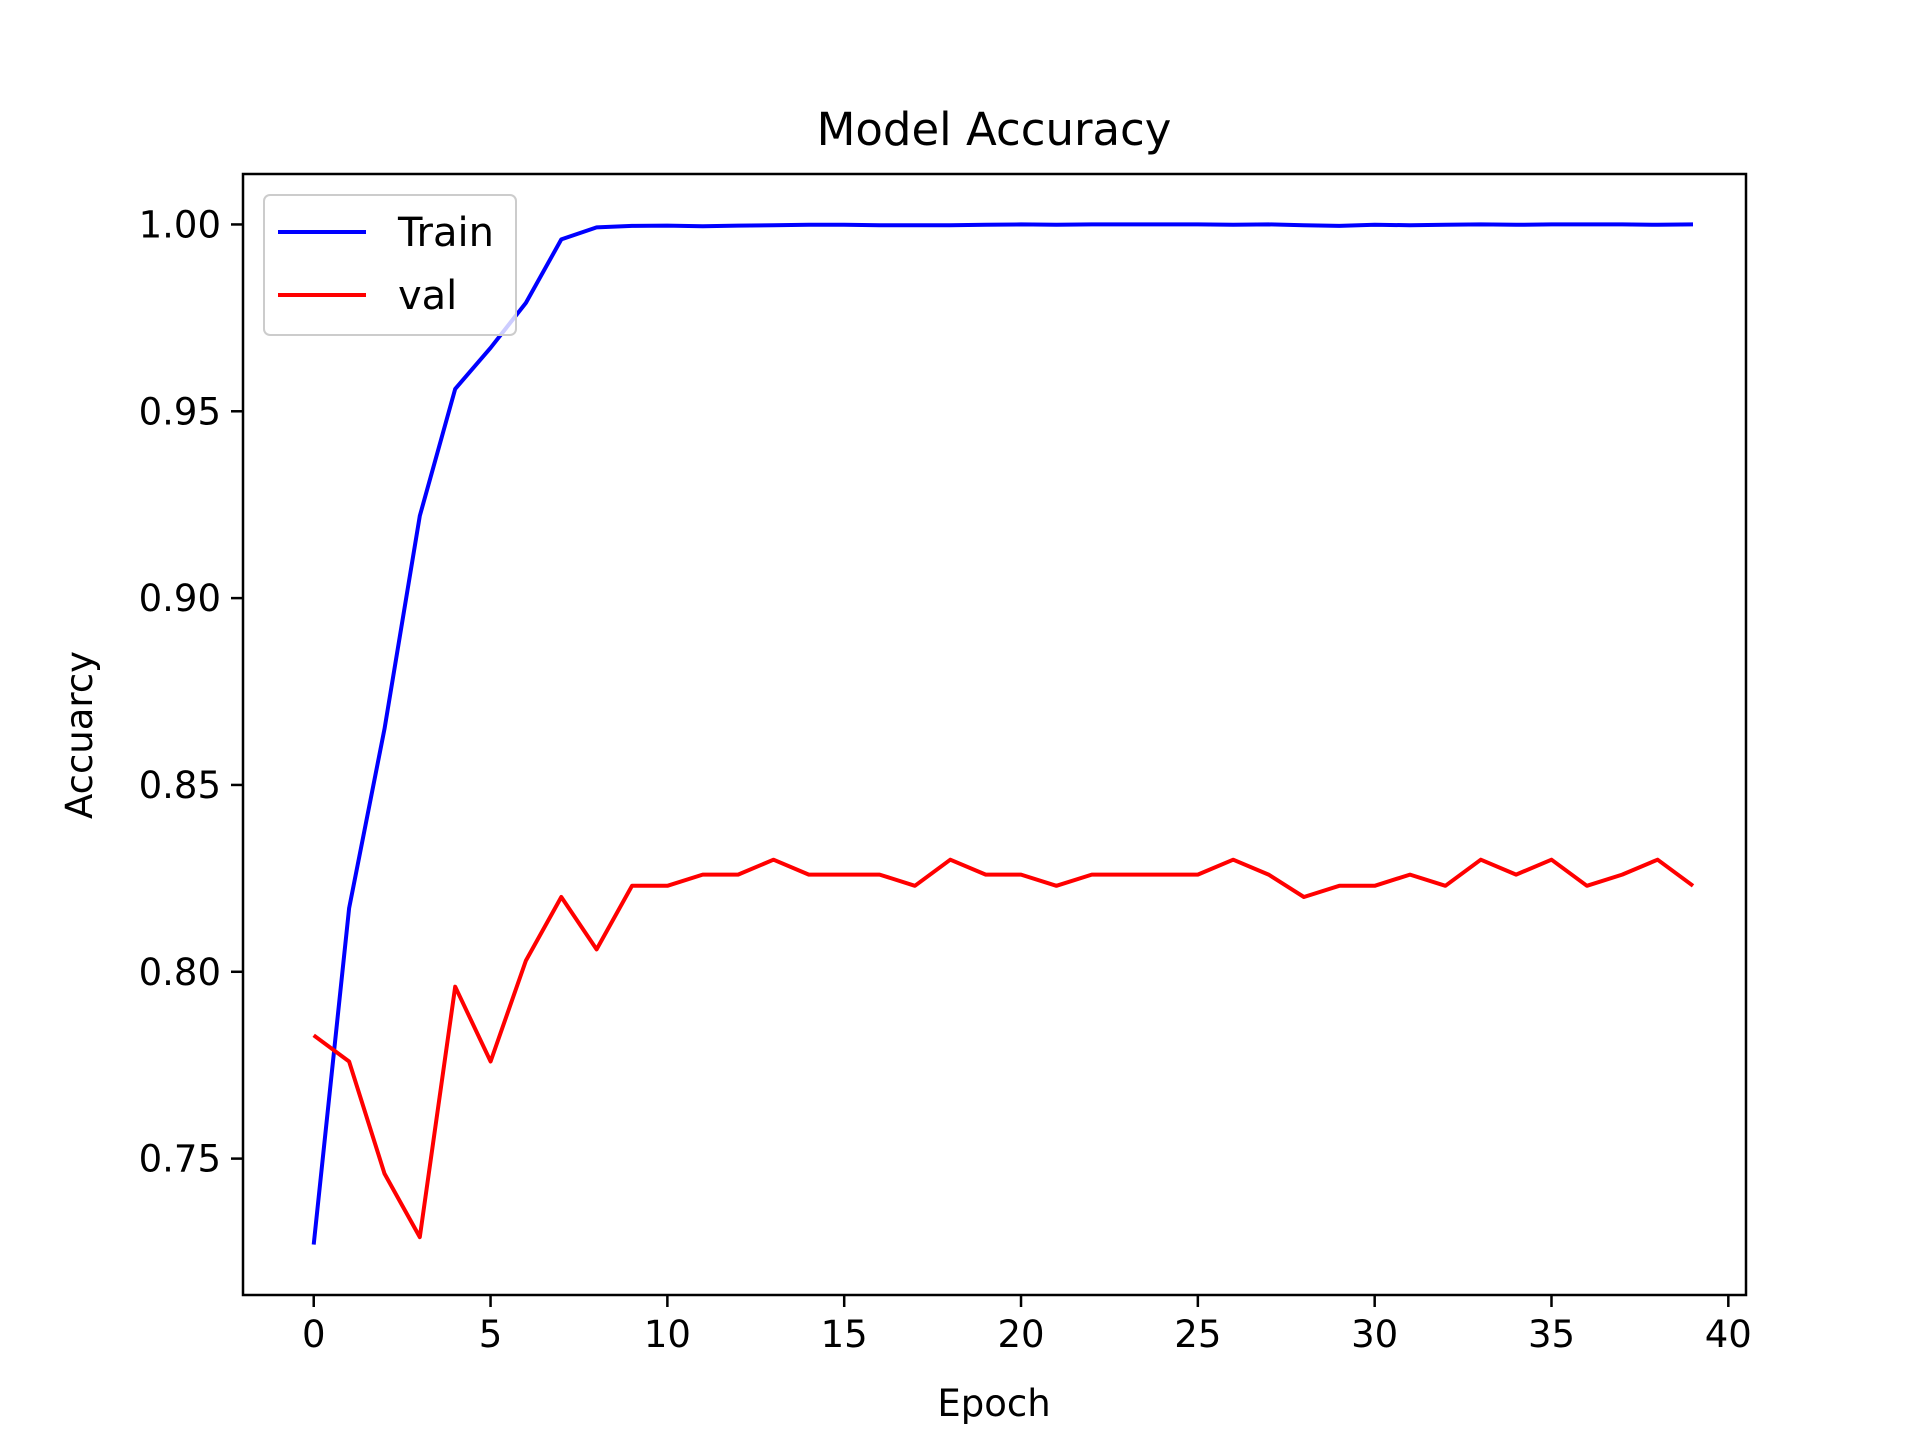  I want to click on y-tick-label: 1.00, so click(180, 224).